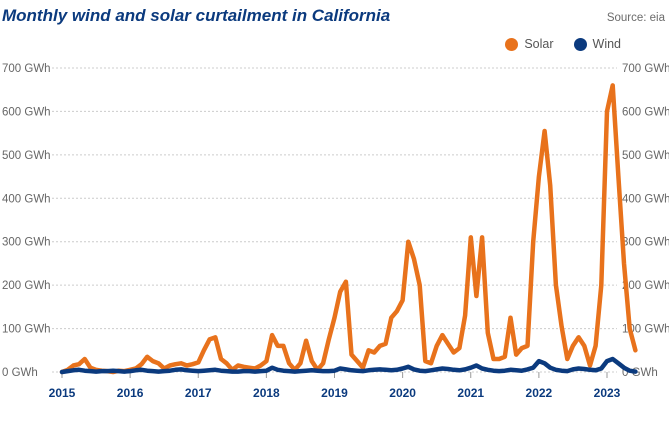 Image resolution: width=669 pixels, height=425 pixels. What do you see at coordinates (26, 199) in the screenshot?
I see `y-tick-label-left: 400 GWh` at bounding box center [26, 199].